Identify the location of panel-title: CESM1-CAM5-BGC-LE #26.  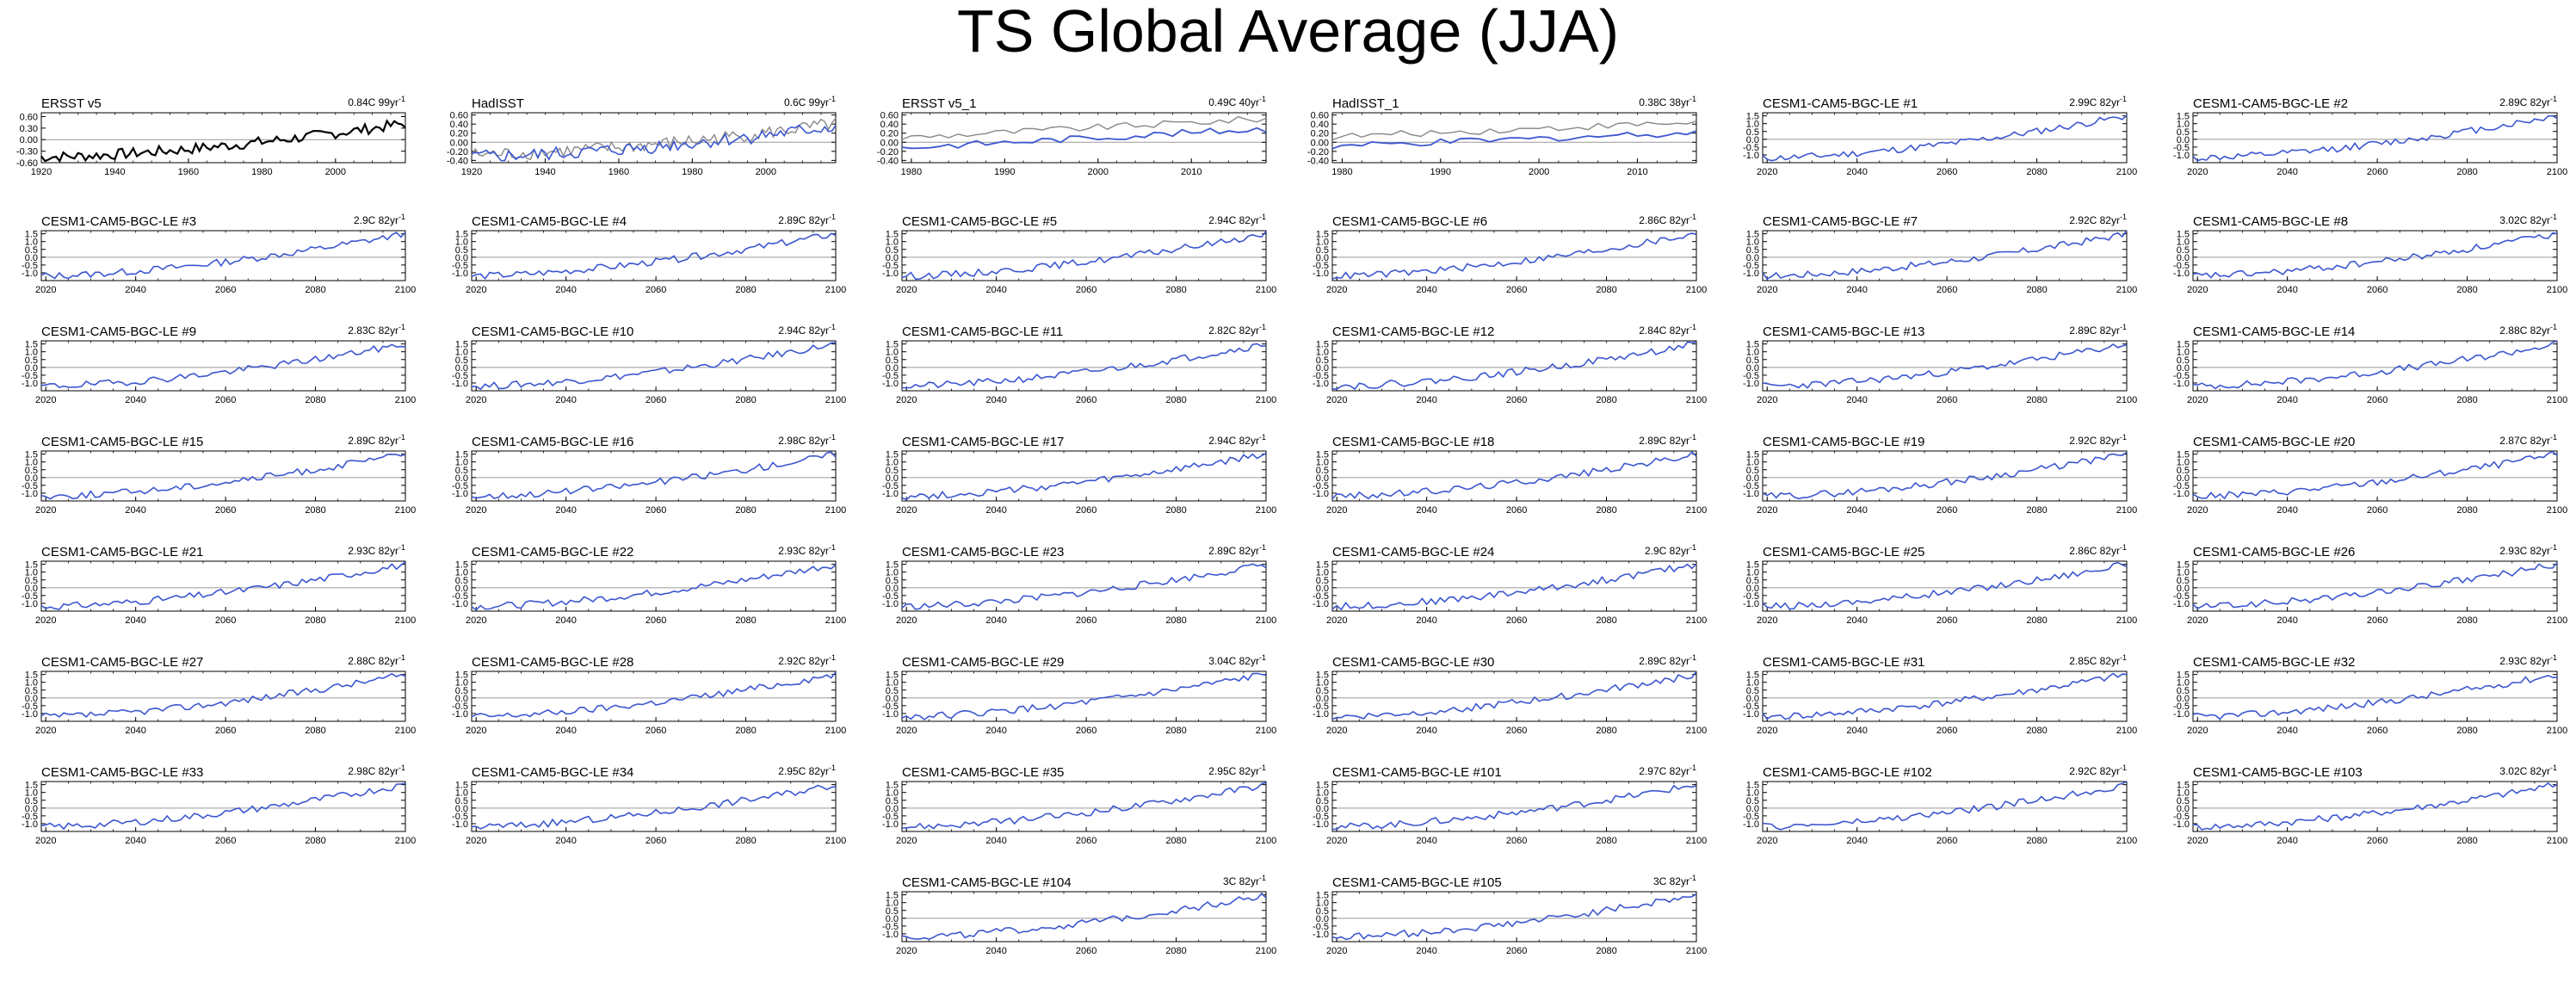
(2274, 552).